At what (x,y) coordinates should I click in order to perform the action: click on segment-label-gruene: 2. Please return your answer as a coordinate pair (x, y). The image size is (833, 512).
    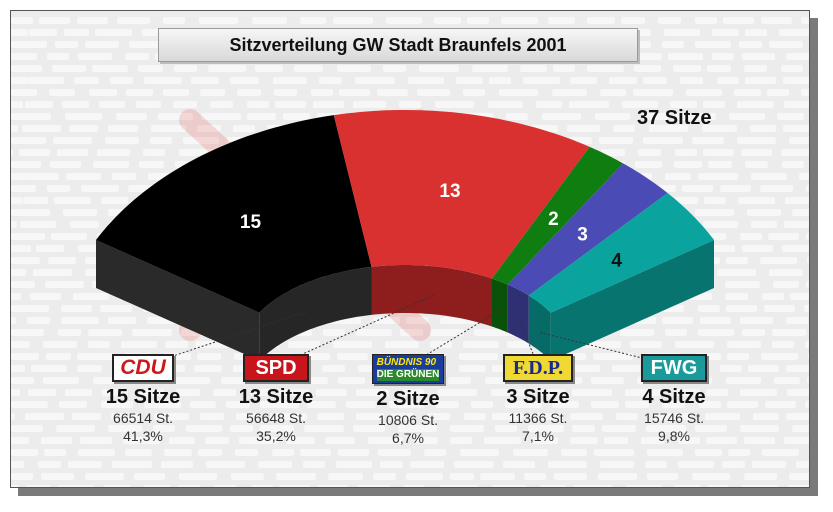
    Looking at the image, I should click on (553, 219).